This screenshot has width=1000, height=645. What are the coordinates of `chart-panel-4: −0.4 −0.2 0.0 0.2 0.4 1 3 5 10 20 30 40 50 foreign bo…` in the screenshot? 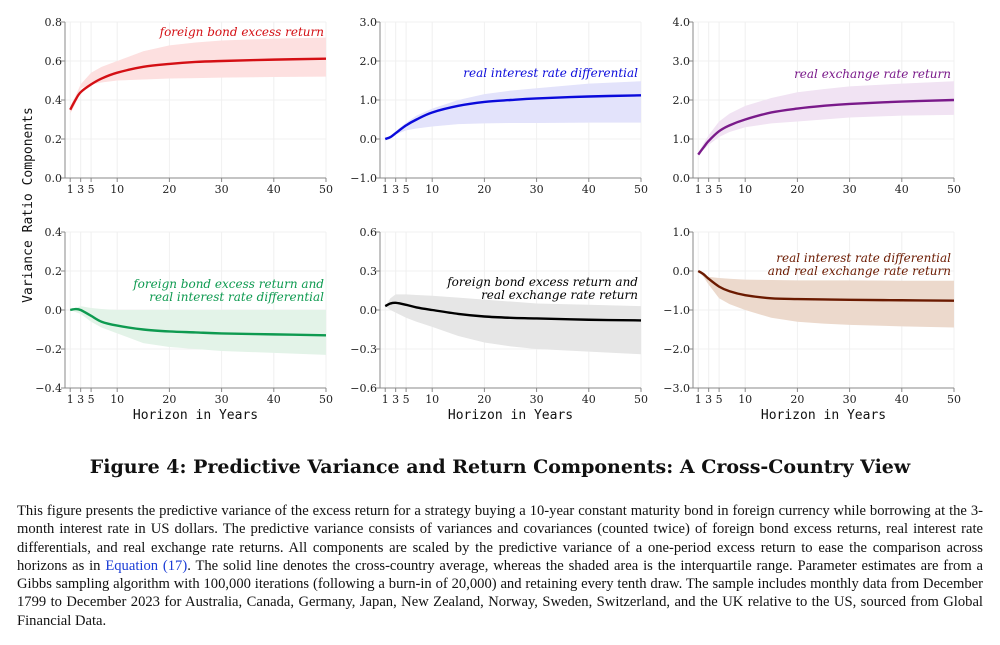 It's located at (184, 324).